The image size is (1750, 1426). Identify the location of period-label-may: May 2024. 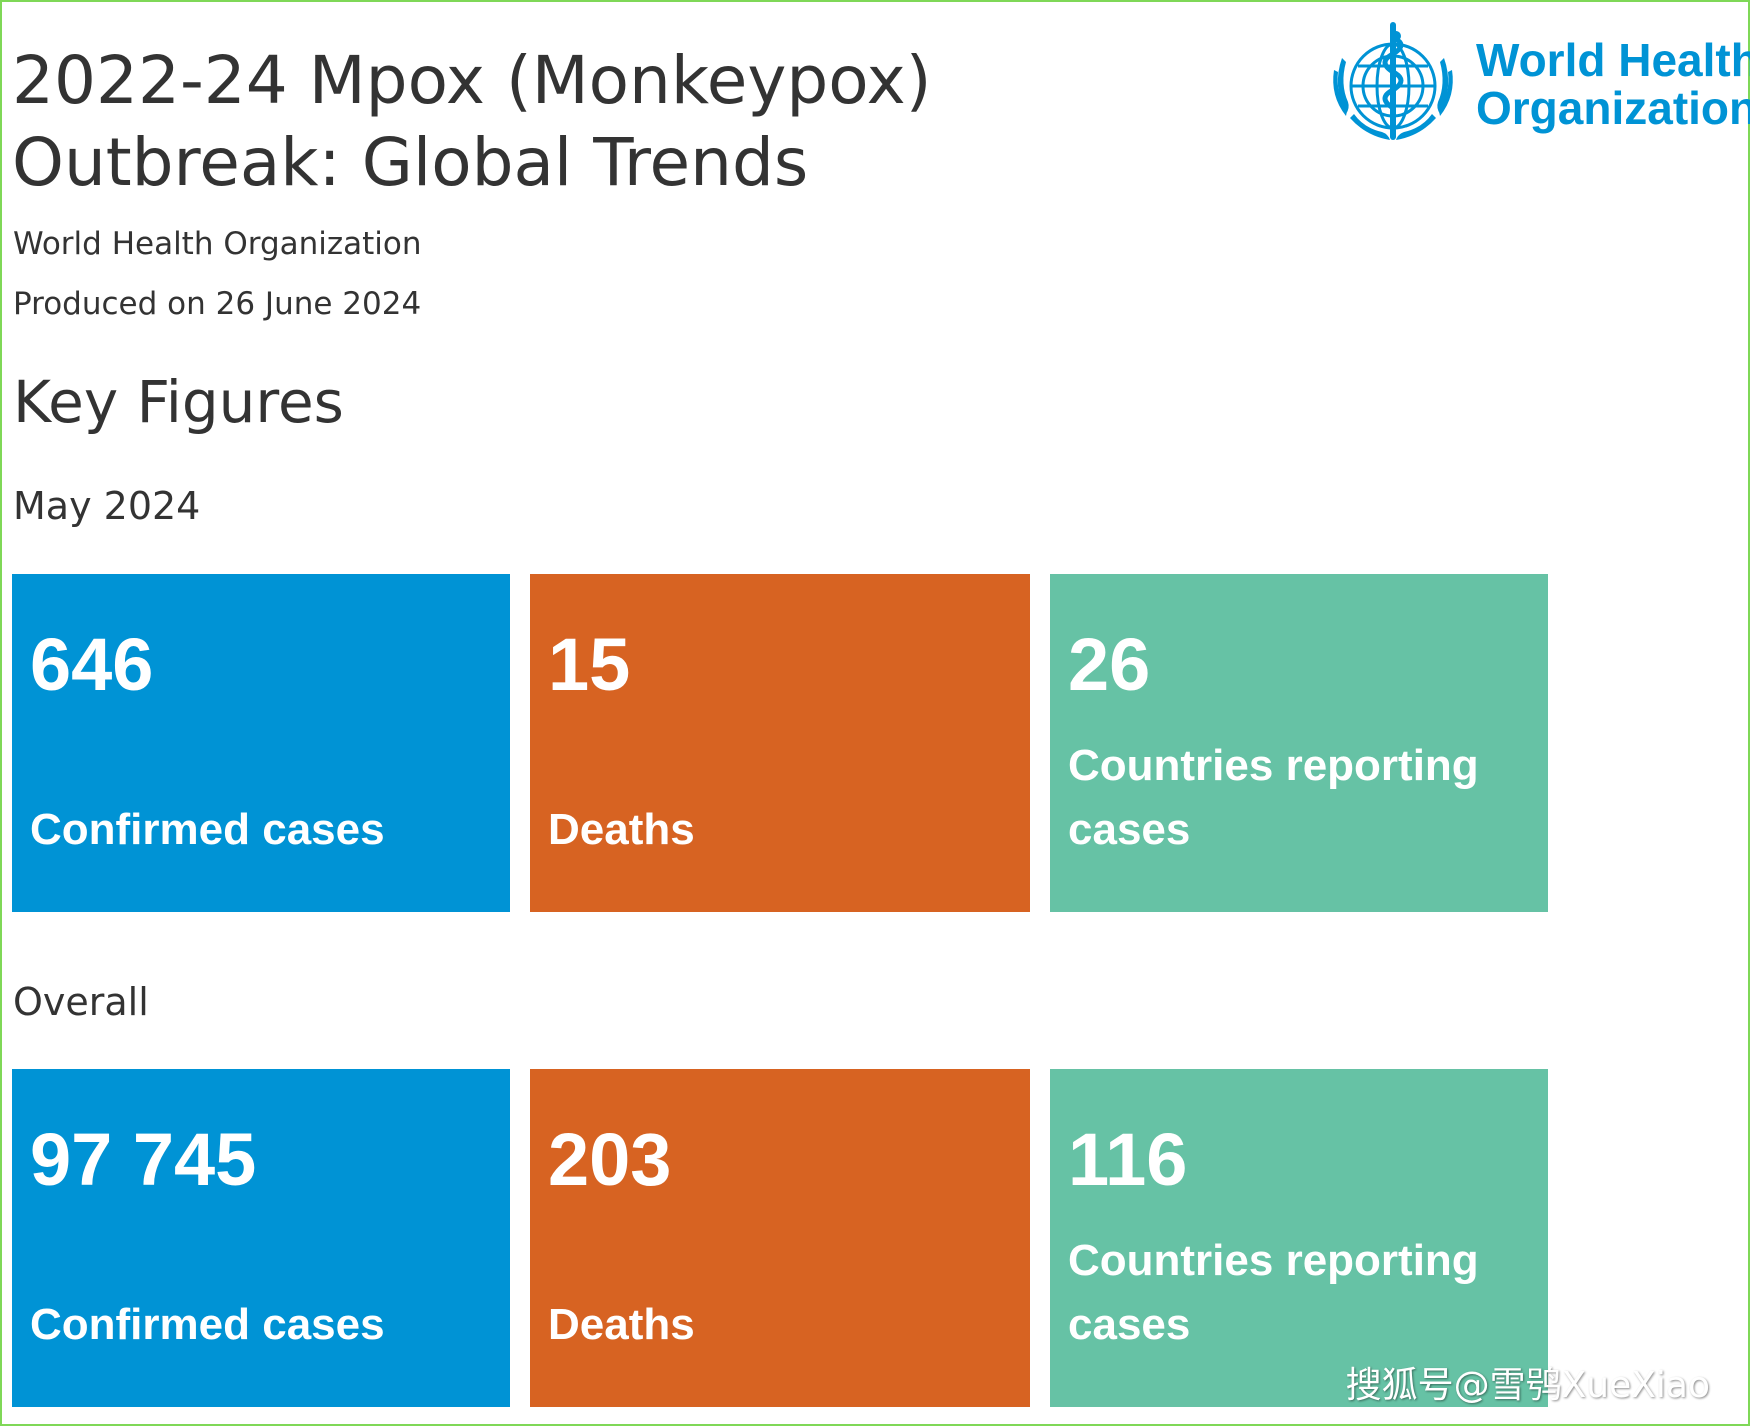
(107, 506).